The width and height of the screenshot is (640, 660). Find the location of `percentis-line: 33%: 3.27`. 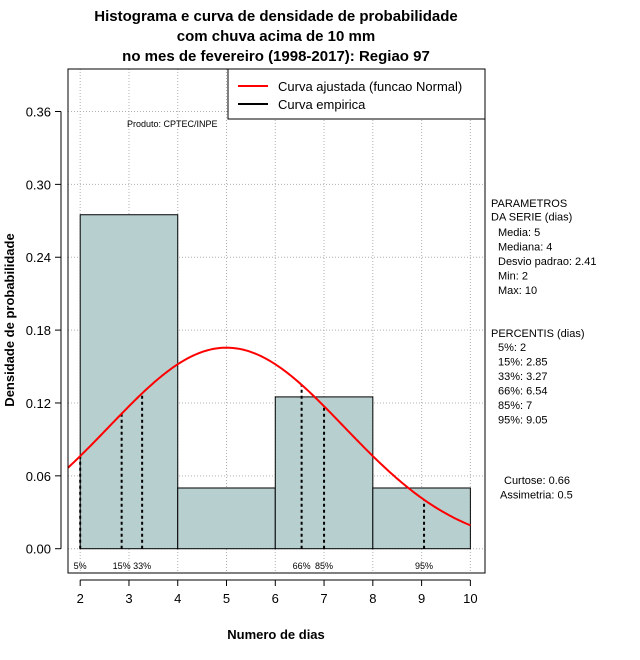

percentis-line: 33%: 3.27 is located at coordinates (523, 377).